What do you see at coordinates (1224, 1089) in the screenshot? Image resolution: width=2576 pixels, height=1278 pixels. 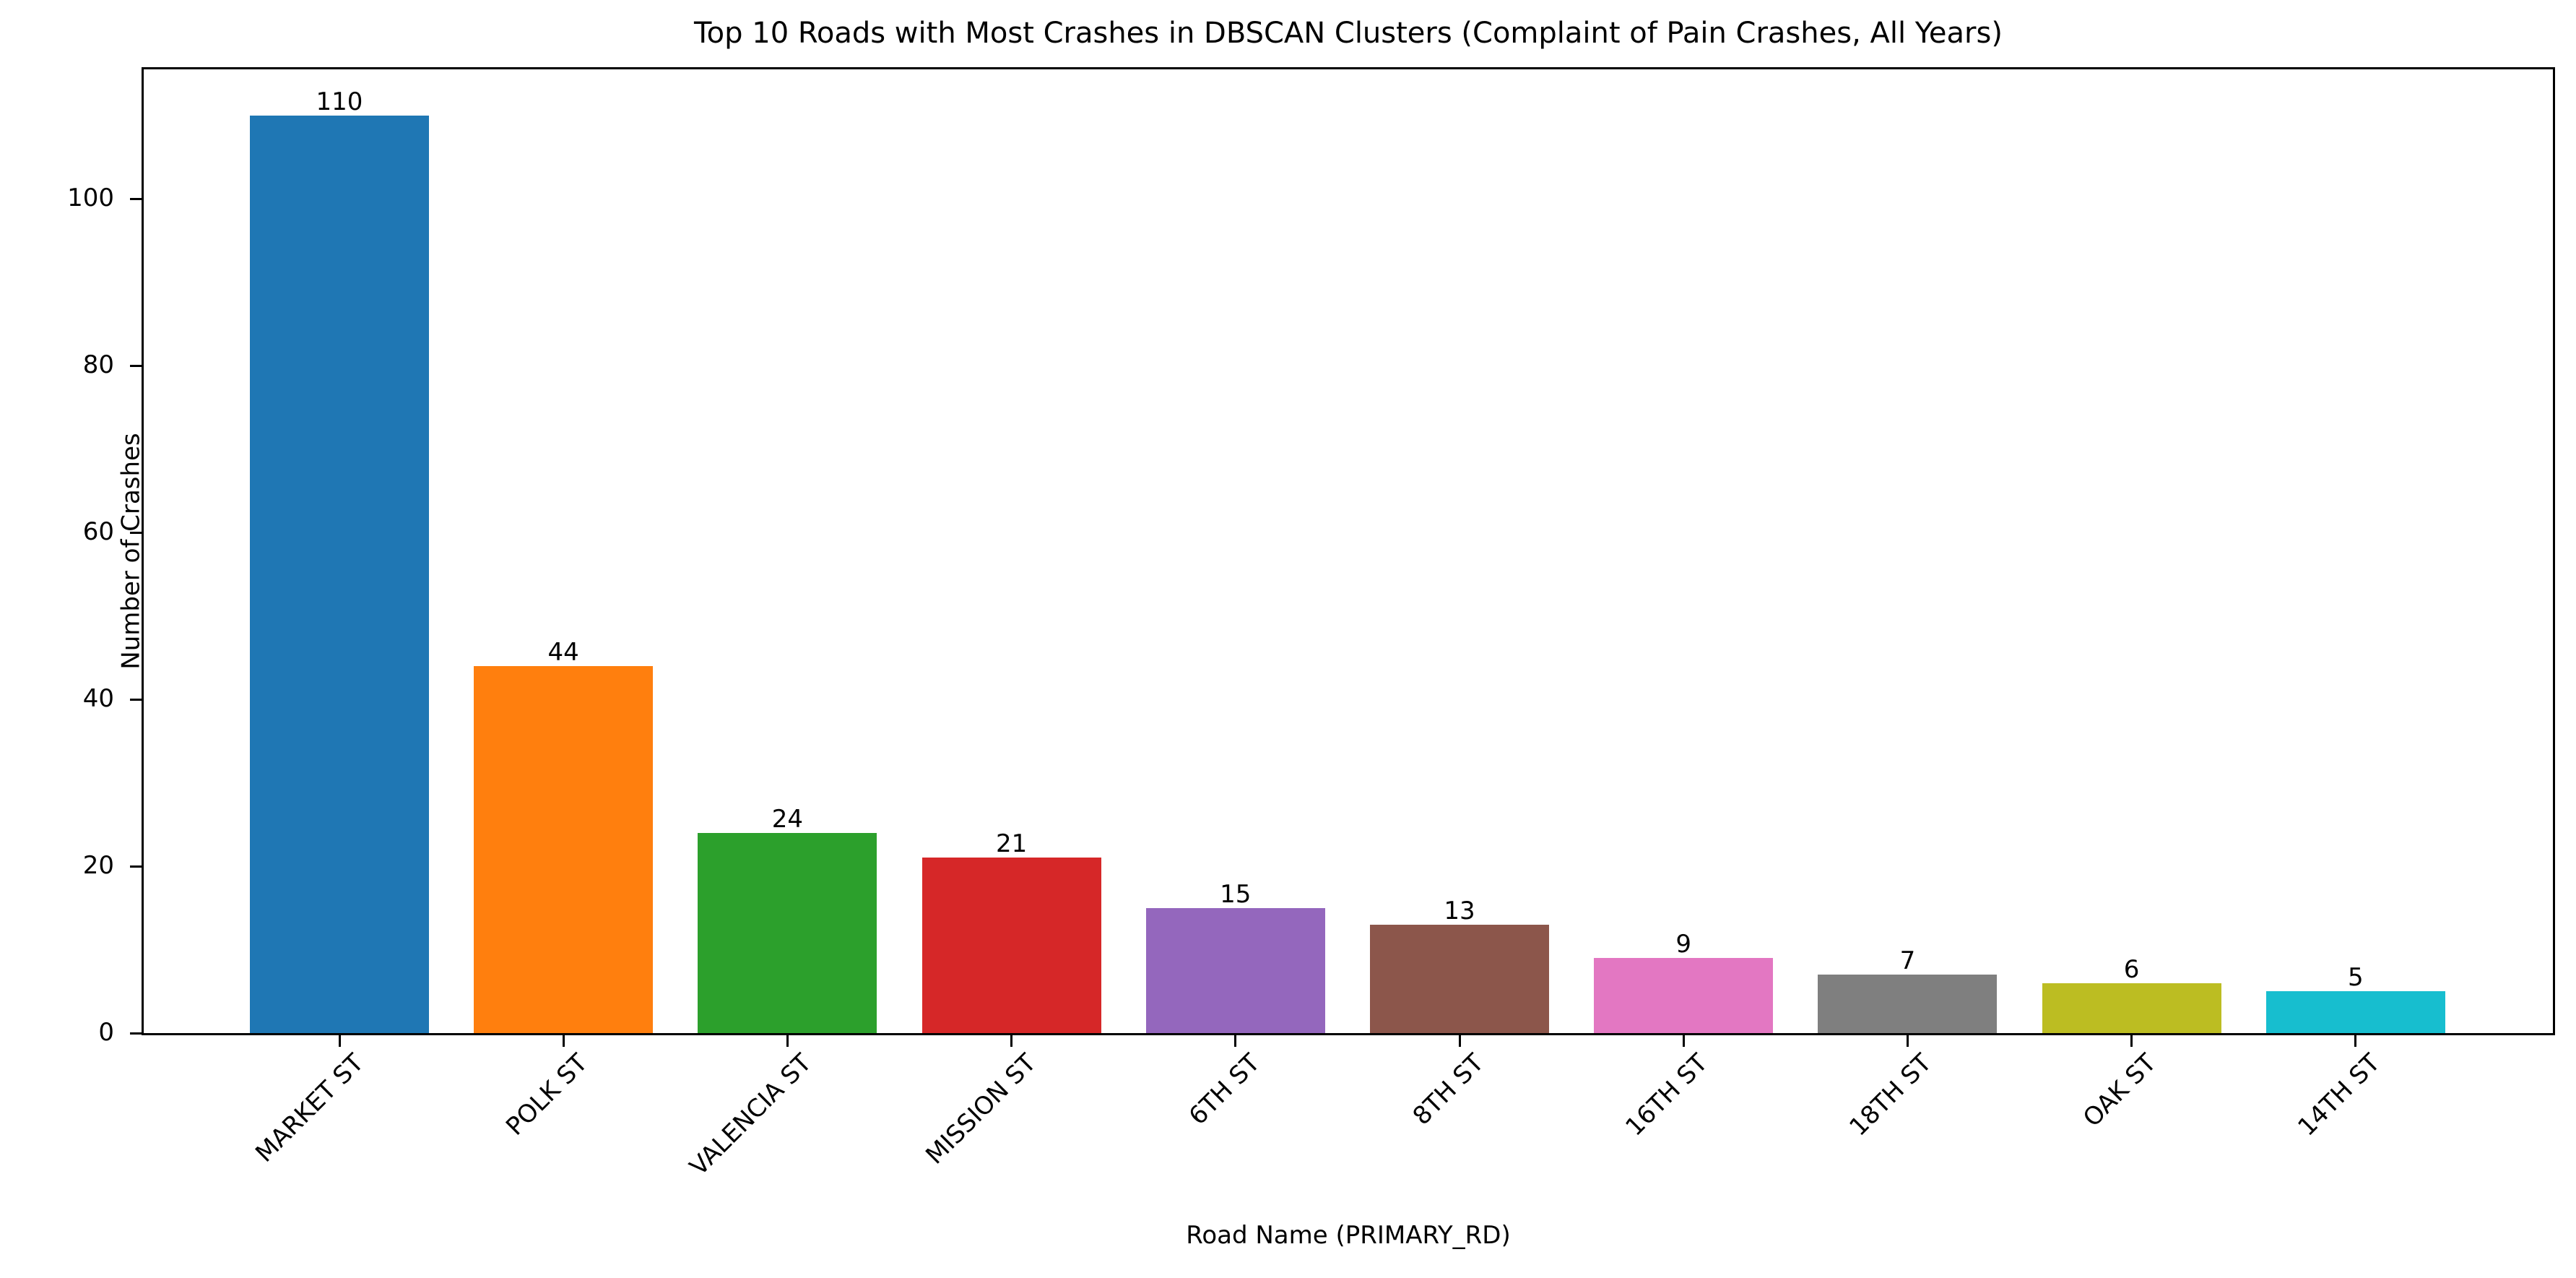 I see `x-tick-label: 6TH ST` at bounding box center [1224, 1089].